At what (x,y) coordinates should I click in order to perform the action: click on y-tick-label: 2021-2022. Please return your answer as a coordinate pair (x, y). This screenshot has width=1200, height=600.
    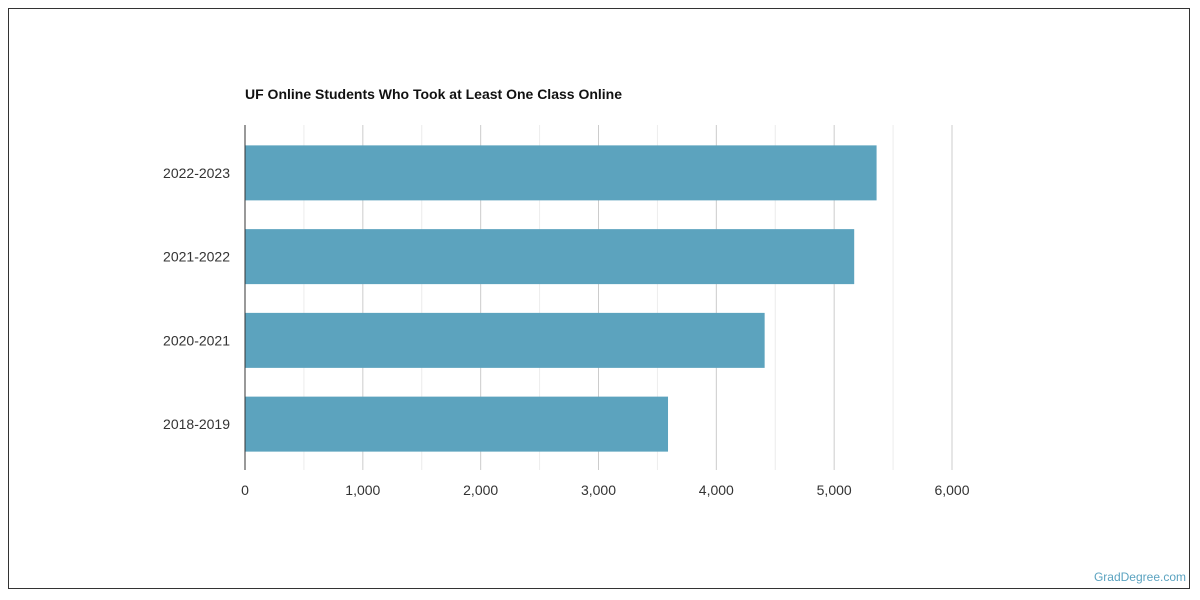
    Looking at the image, I should click on (196, 257).